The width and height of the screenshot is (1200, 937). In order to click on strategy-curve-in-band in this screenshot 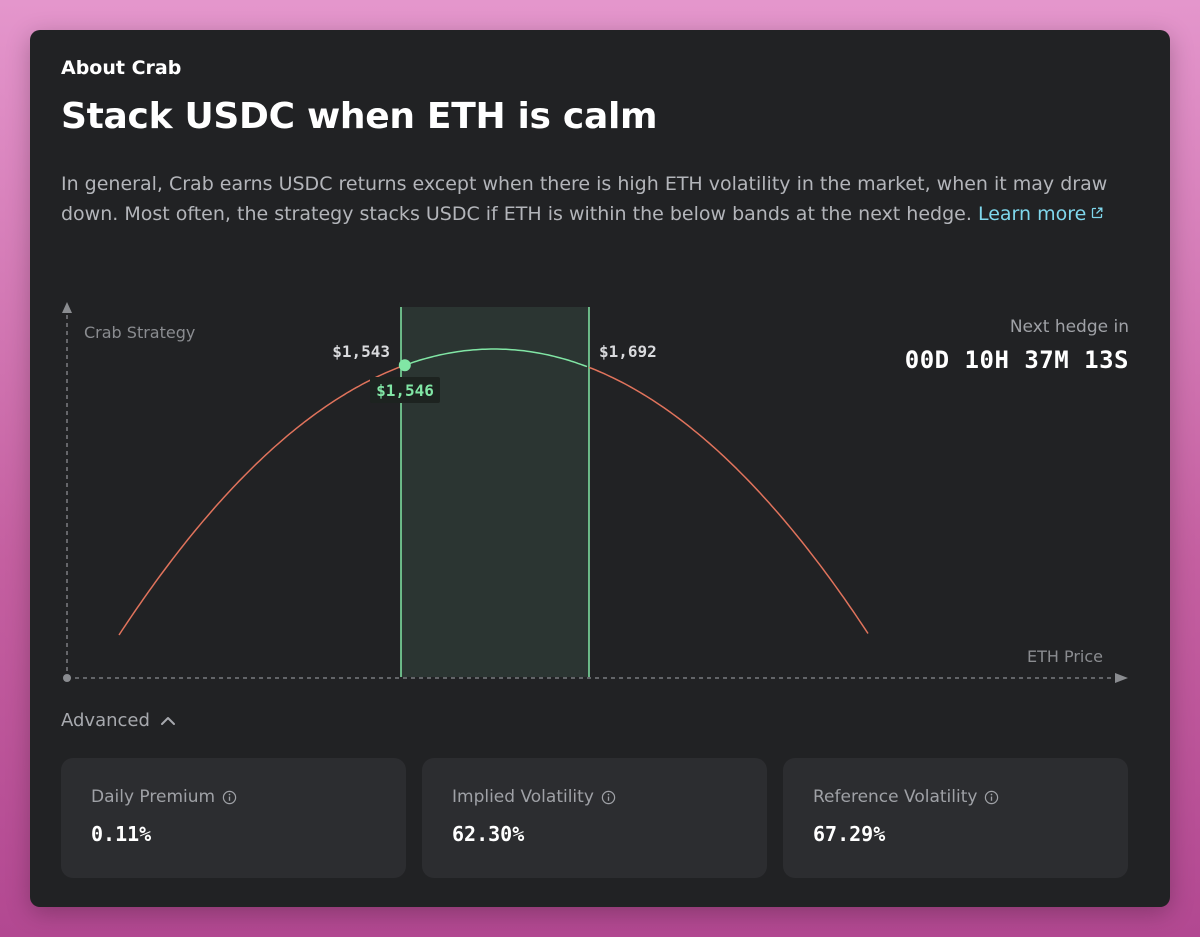, I will do `click(494, 358)`.